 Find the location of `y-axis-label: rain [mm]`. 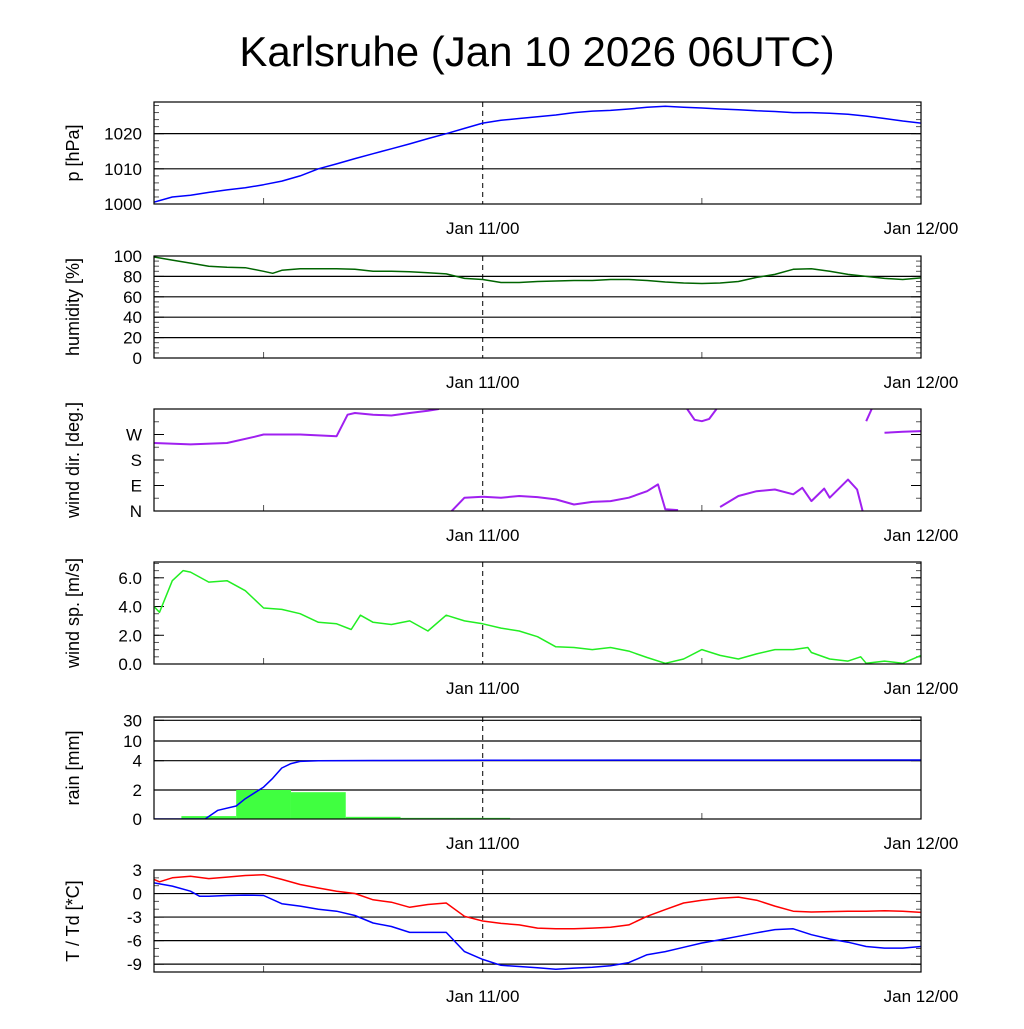

y-axis-label: rain [mm] is located at coordinates (73, 767).